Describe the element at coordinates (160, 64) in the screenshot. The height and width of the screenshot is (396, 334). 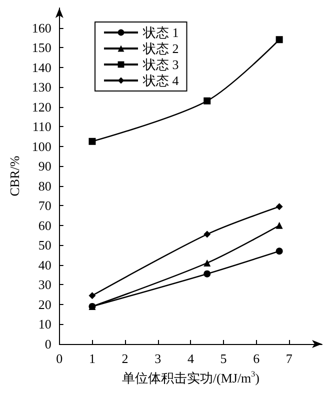
I see `legend-label: 状态 3` at that location.